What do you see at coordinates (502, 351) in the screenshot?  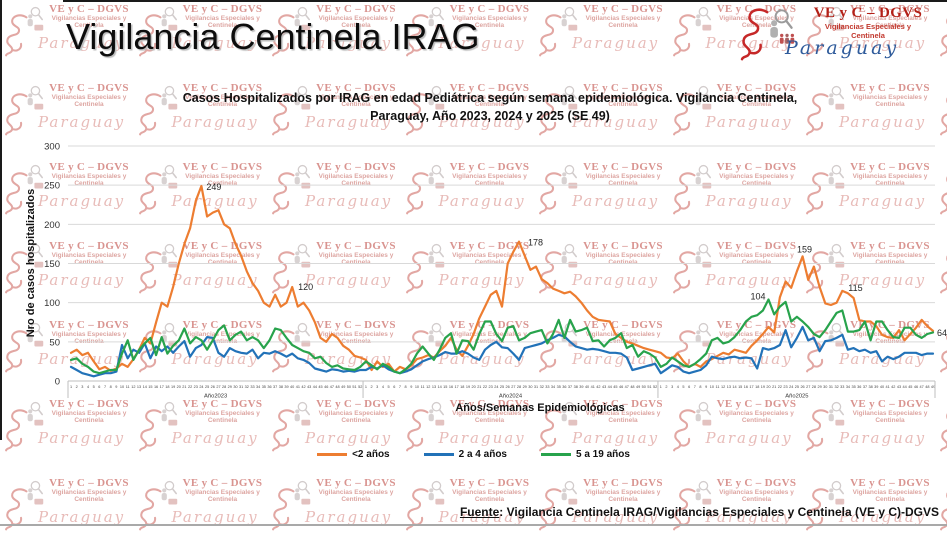 I see `series-line-y2to4` at bounding box center [502, 351].